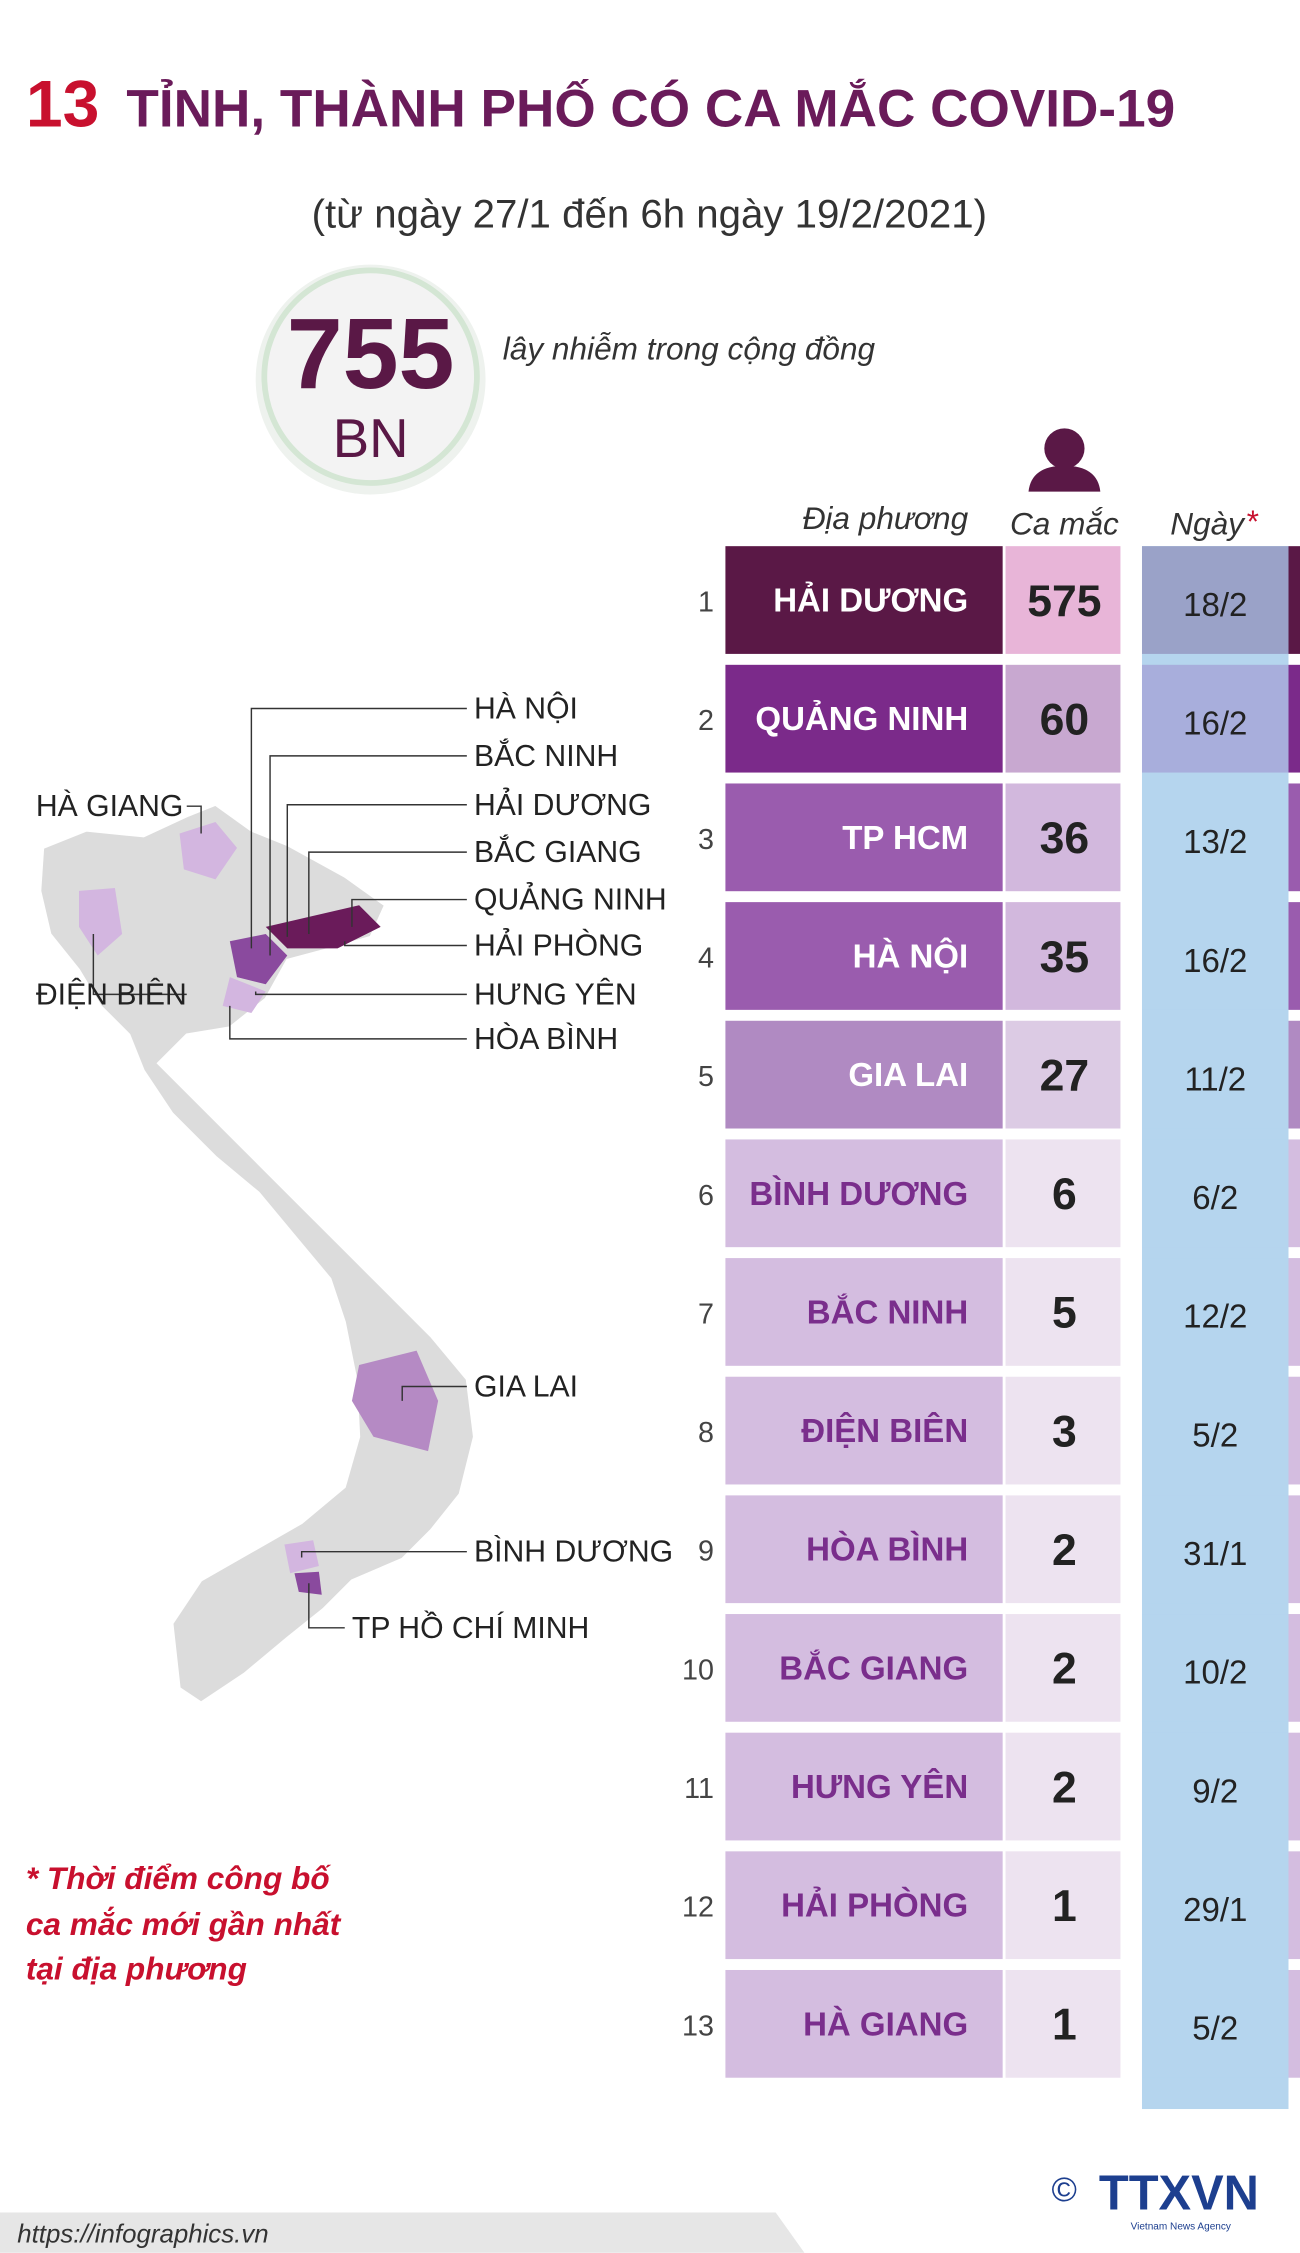 Image resolution: width=1300 pixels, height=2253 pixels. Describe the element at coordinates (555, 994) in the screenshot. I see `map-label: HƯNG YÊN` at that location.